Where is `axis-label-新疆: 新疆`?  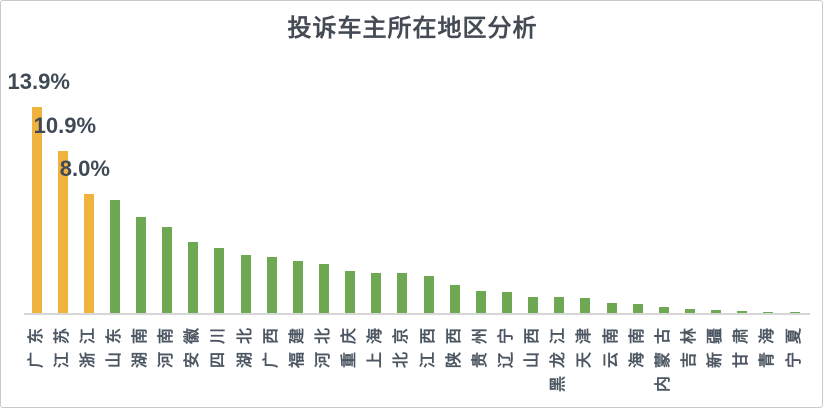
axis-label-新疆: 新疆 is located at coordinates (716, 344).